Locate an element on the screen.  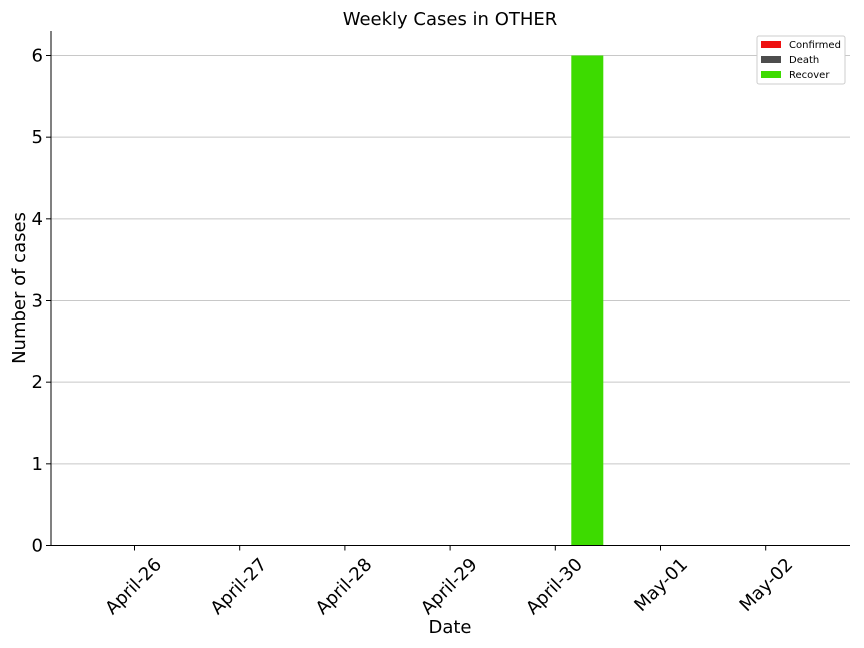
chart-title: Weekly Cases in OTHER is located at coordinates (450, 19).